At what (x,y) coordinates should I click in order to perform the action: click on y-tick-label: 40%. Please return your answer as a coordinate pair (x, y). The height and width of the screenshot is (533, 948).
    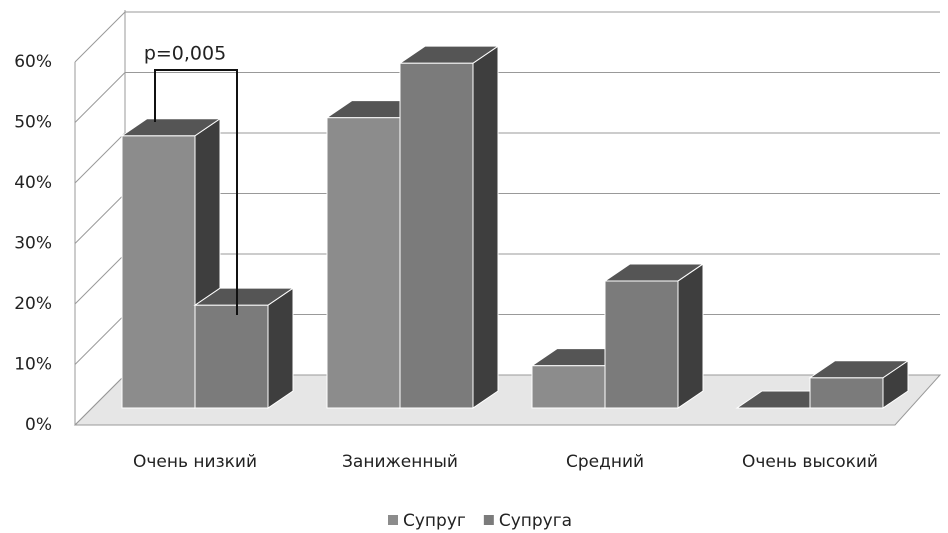
    Looking at the image, I should click on (33, 183).